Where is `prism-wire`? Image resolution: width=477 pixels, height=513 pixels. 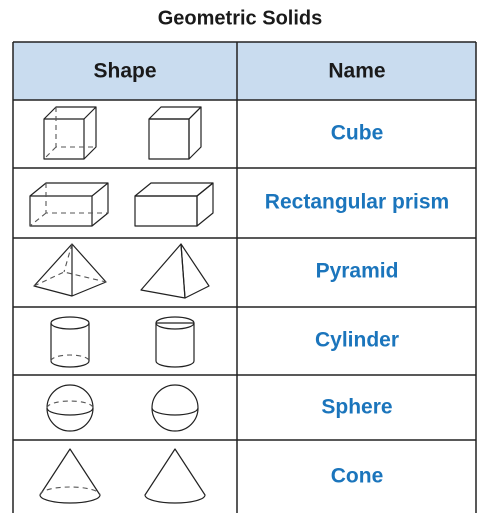
prism-wire is located at coordinates (69, 204).